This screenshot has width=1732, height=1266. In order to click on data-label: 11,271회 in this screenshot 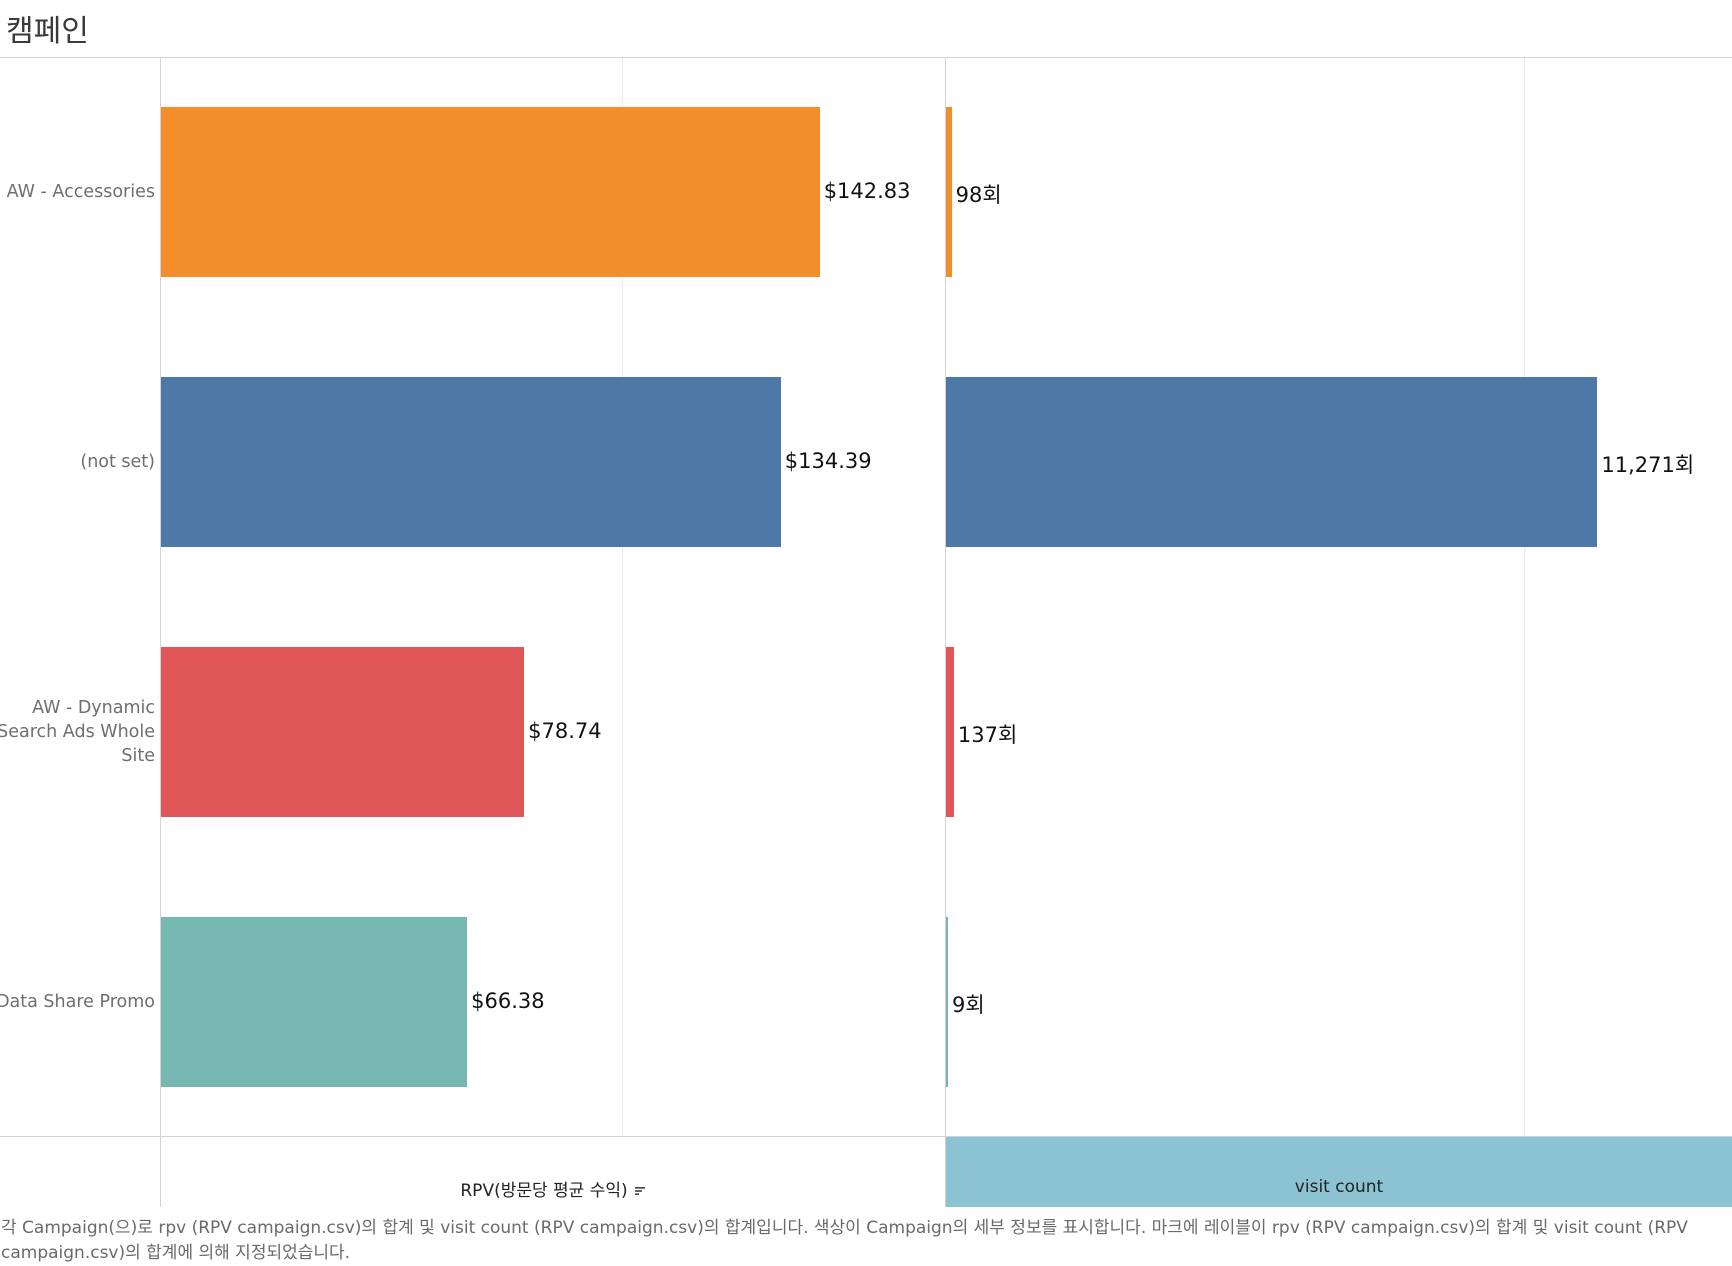, I will do `click(1648, 465)`.